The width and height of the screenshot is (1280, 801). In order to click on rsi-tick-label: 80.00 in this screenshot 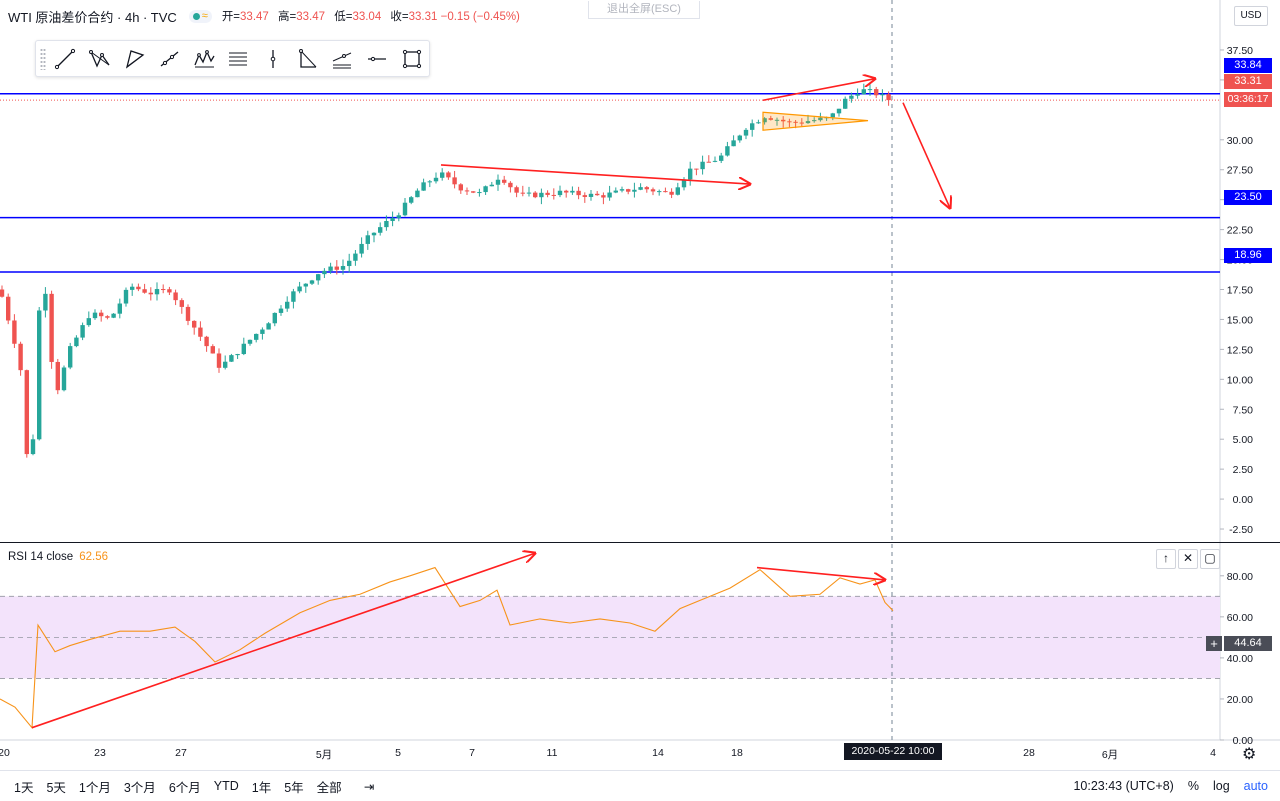, I will do `click(1240, 577)`.